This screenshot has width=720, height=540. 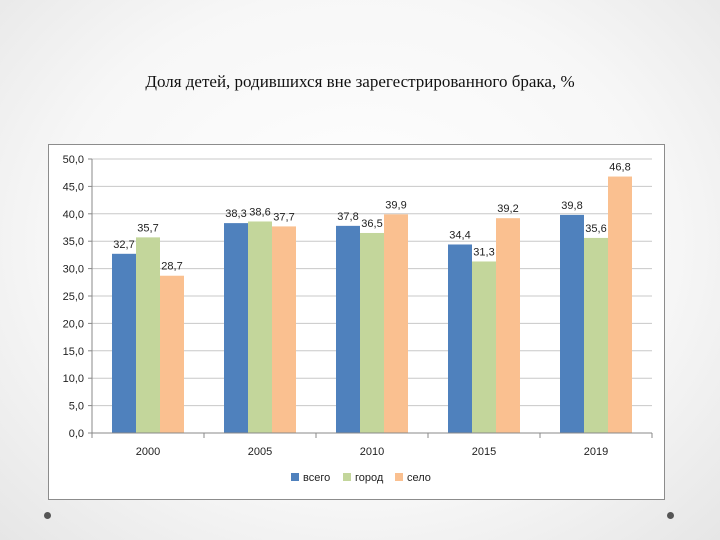 What do you see at coordinates (73, 297) in the screenshot?
I see `y-tick-label: 25,0` at bounding box center [73, 297].